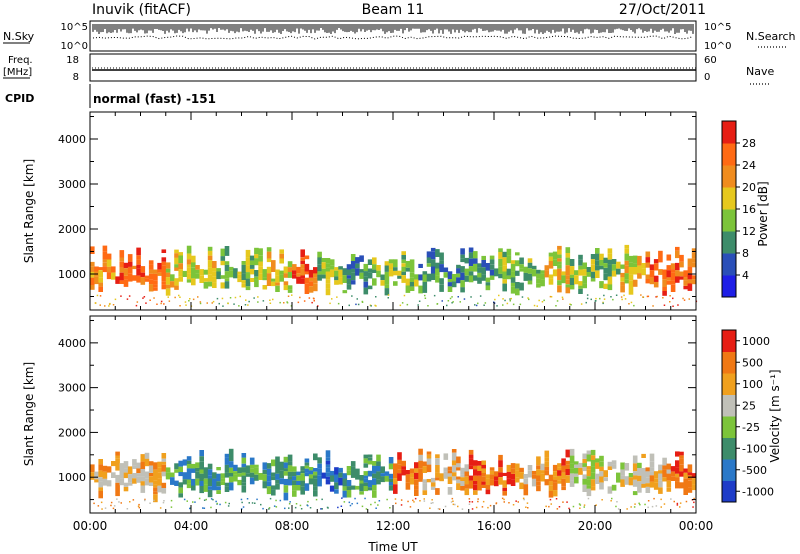 The width and height of the screenshot is (800, 554). Describe the element at coordinates (754, 470) in the screenshot. I see `colorbar-tick-label: -500` at that location.